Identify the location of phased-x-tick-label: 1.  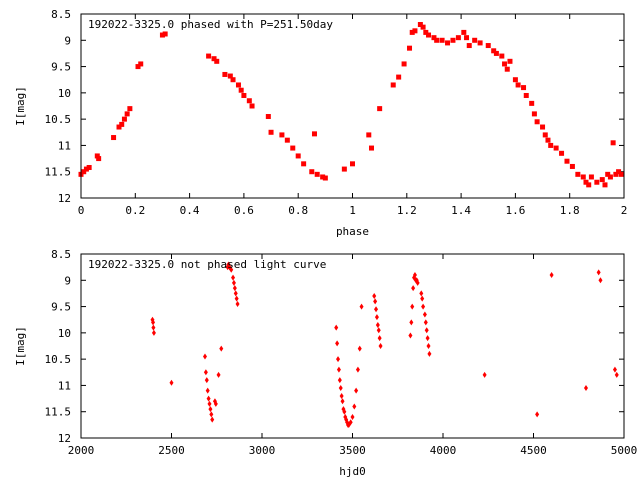
(352, 210).